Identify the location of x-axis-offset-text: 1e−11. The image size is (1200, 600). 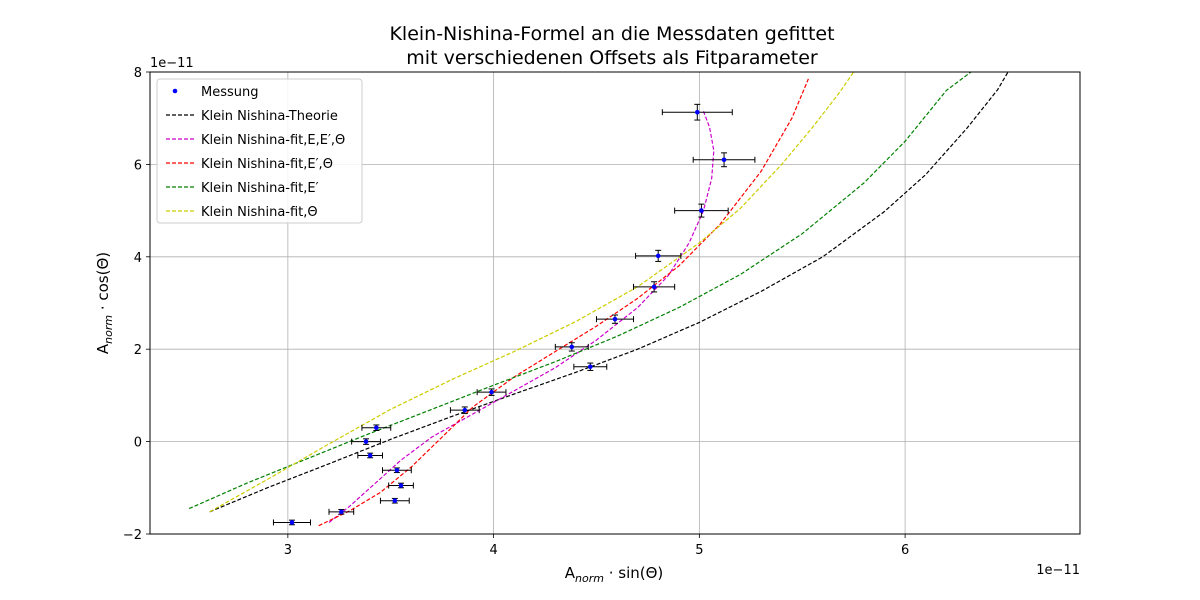
(1058, 570).